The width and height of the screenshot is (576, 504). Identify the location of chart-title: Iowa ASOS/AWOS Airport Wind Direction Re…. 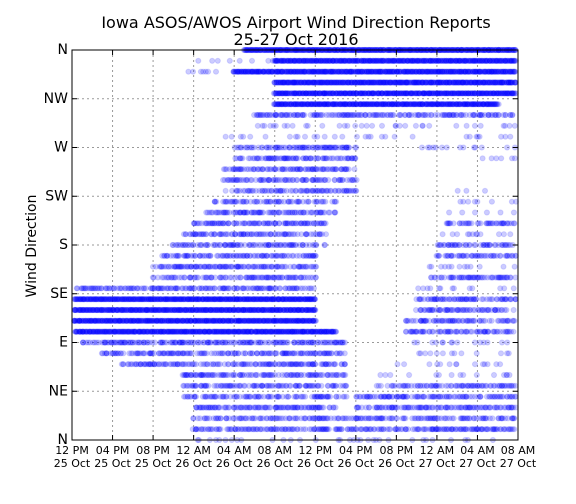
(295, 22).